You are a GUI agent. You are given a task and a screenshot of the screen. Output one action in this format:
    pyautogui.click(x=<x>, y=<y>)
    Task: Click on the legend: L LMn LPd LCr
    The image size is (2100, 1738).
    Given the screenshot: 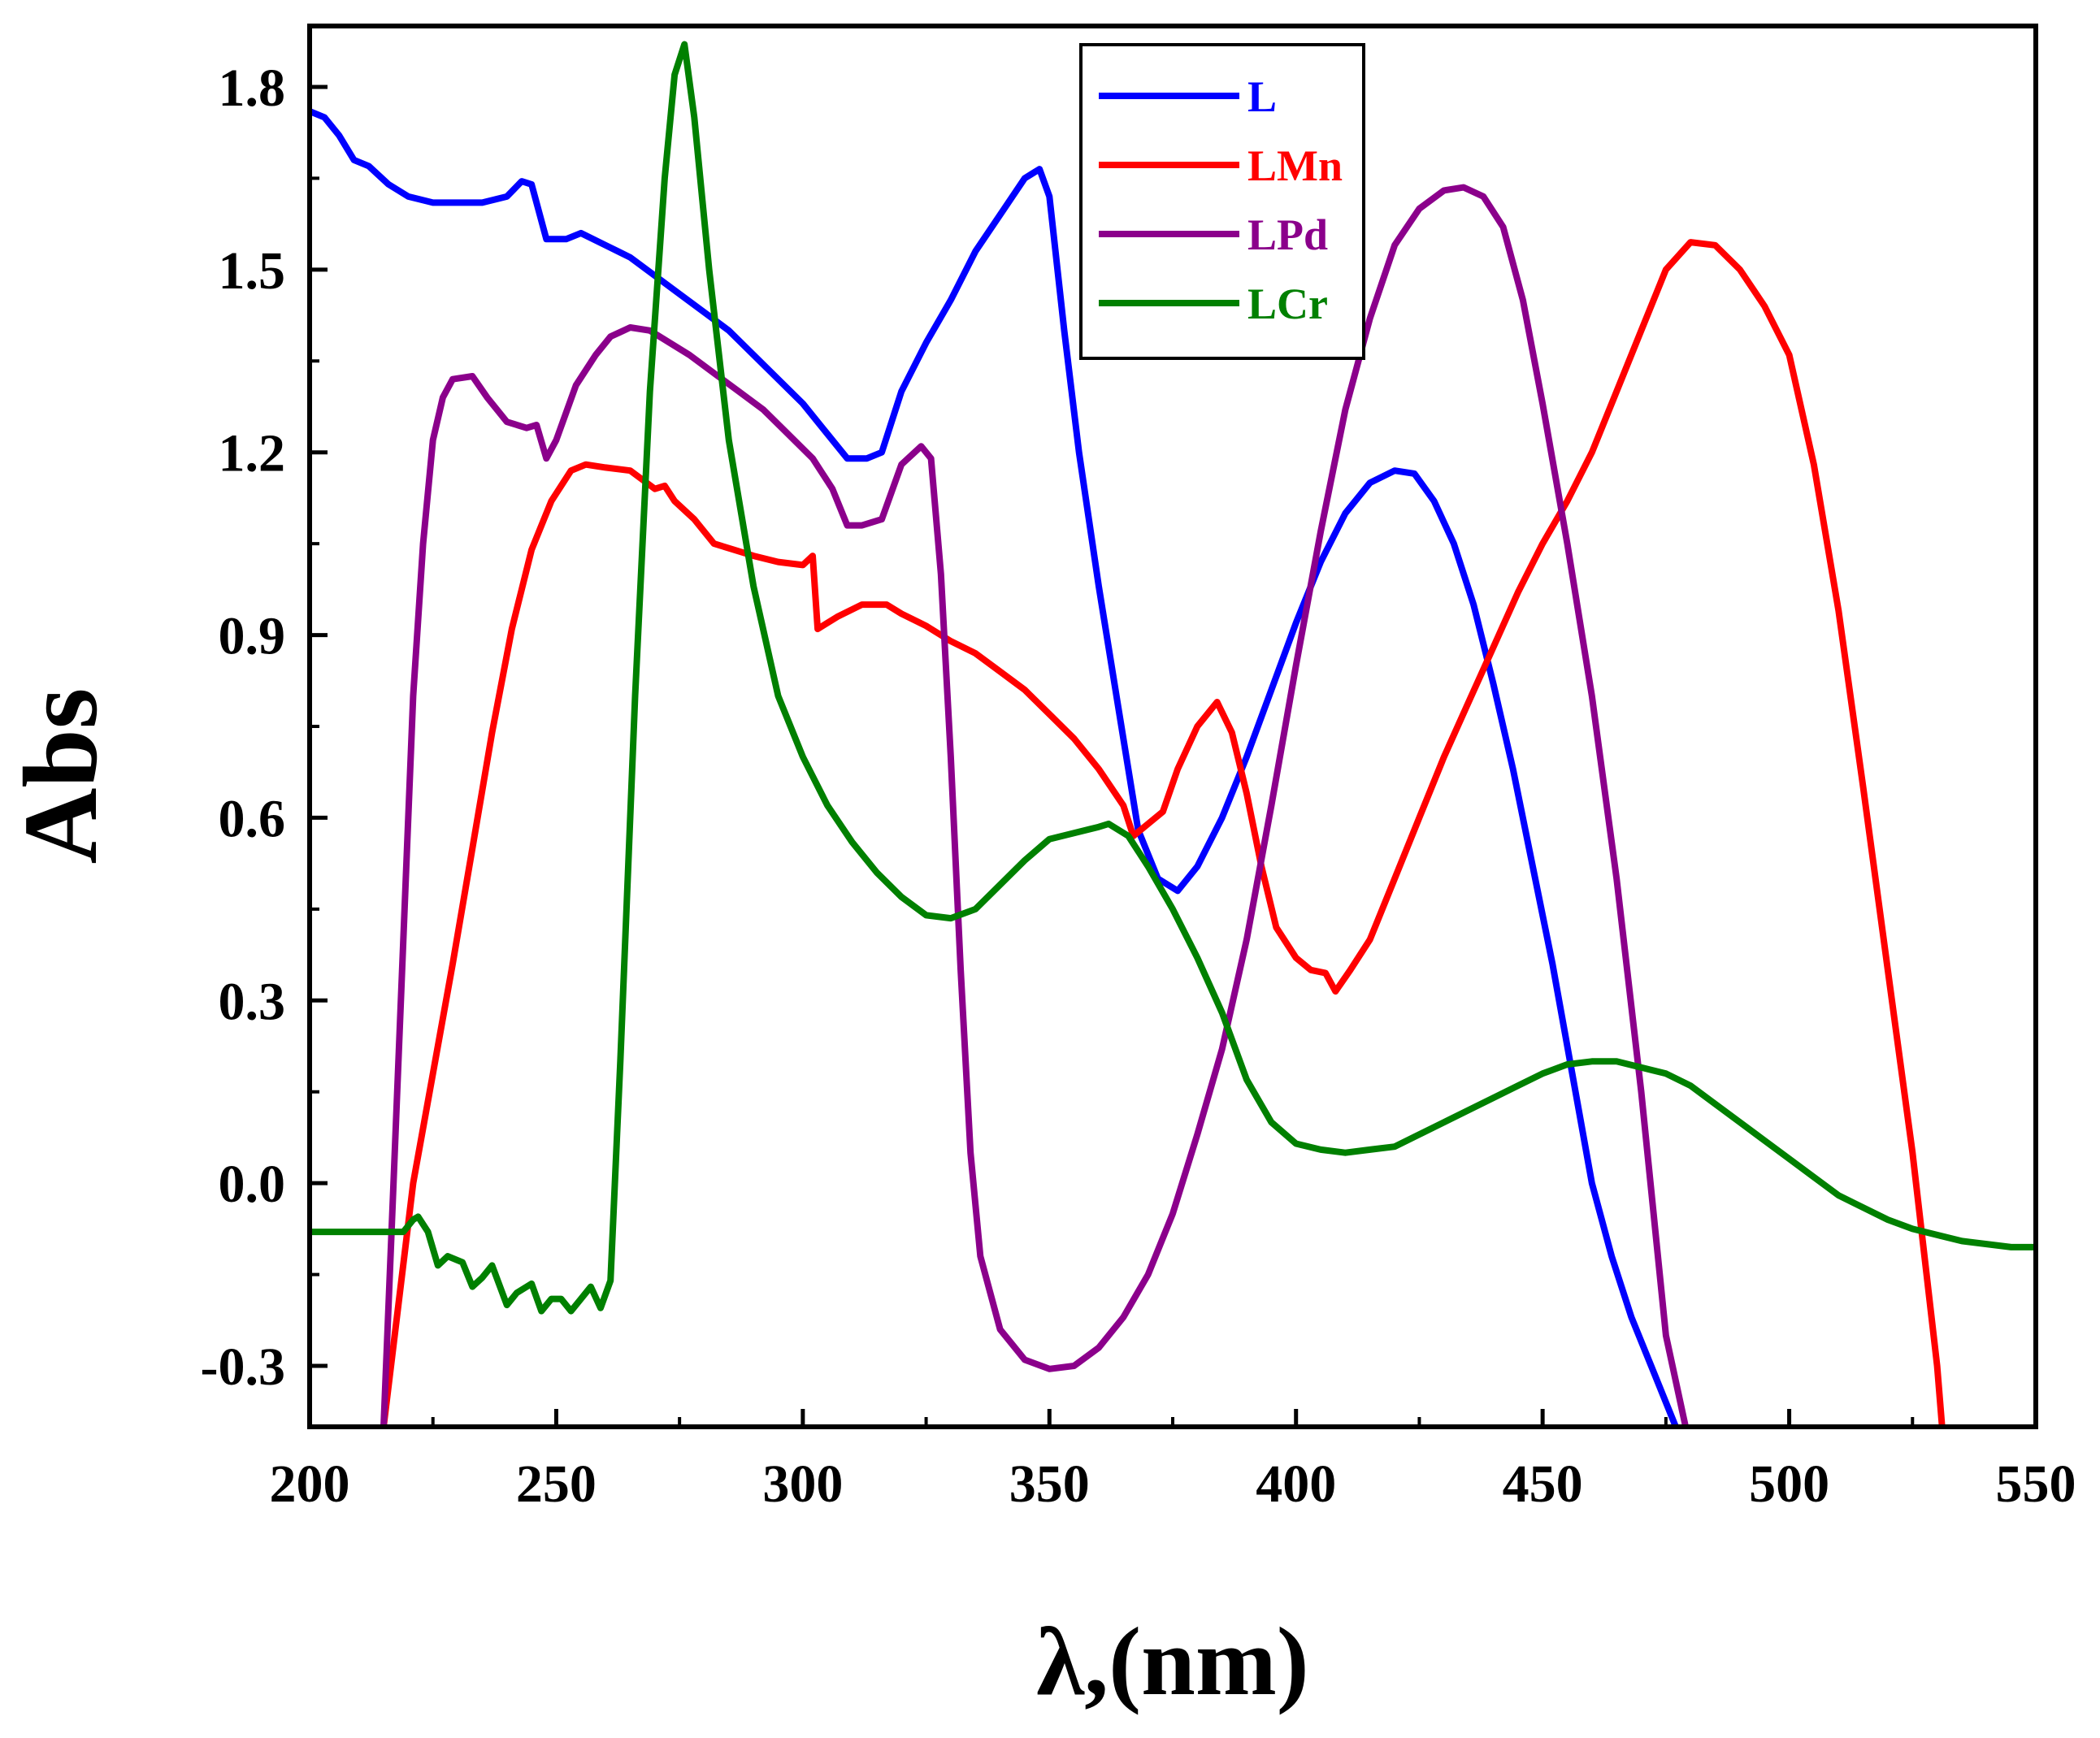 What is the action you would take?
    pyautogui.click(x=1222, y=201)
    